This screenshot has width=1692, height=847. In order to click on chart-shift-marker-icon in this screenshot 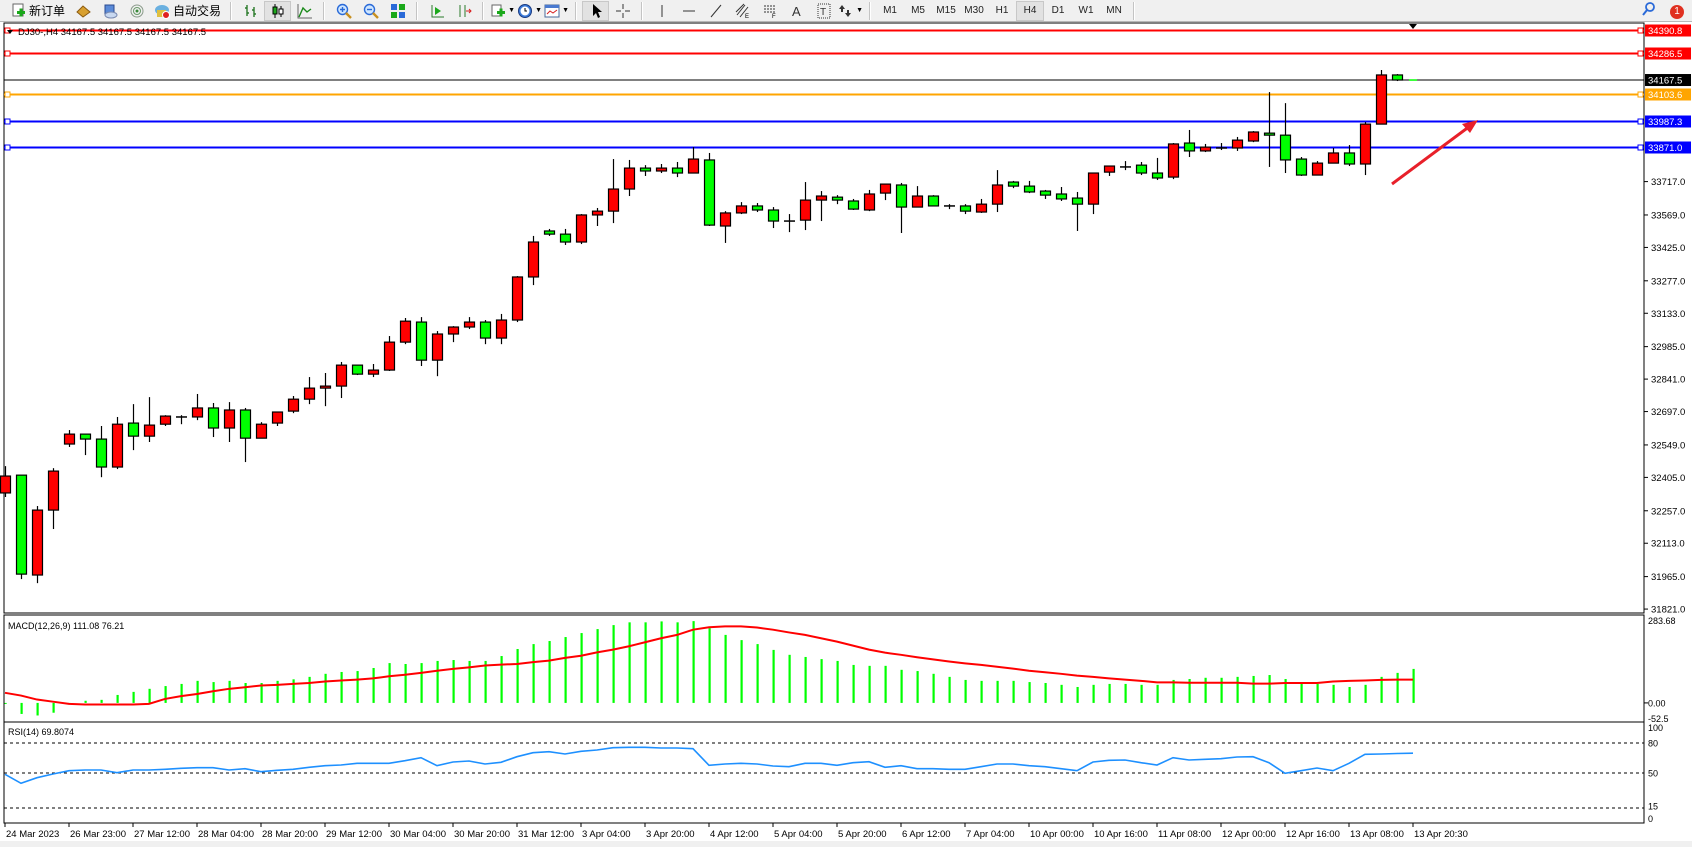, I will do `click(1413, 26)`.